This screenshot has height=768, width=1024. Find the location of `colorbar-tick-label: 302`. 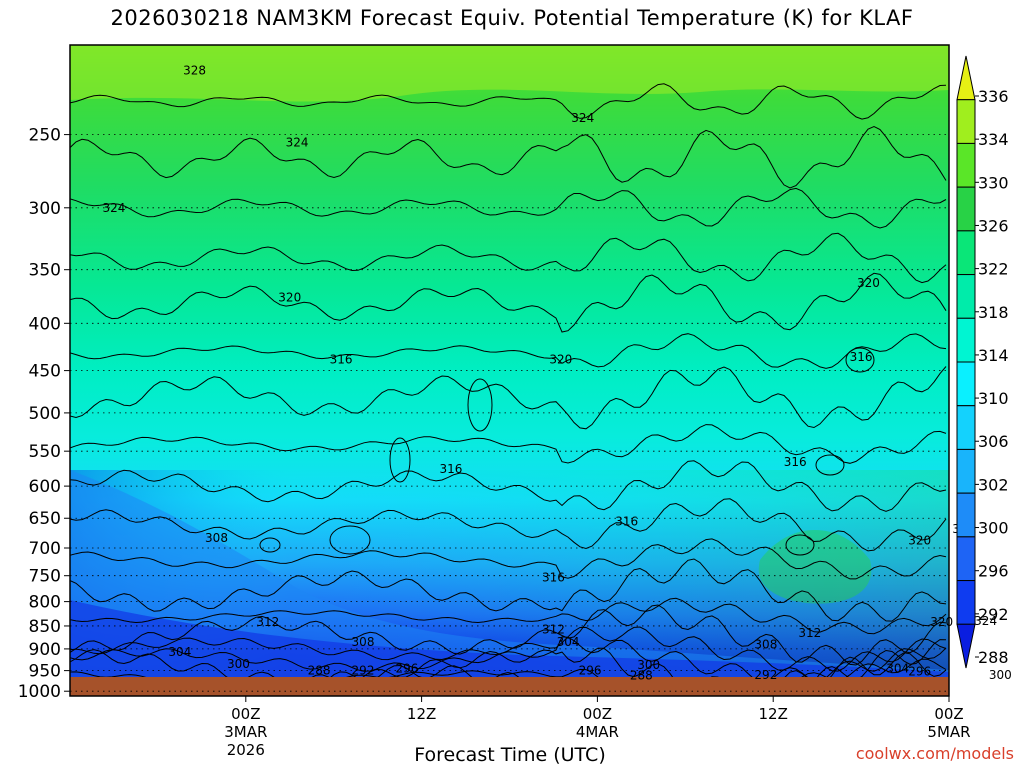

colorbar-tick-label: 302 is located at coordinates (993, 484).